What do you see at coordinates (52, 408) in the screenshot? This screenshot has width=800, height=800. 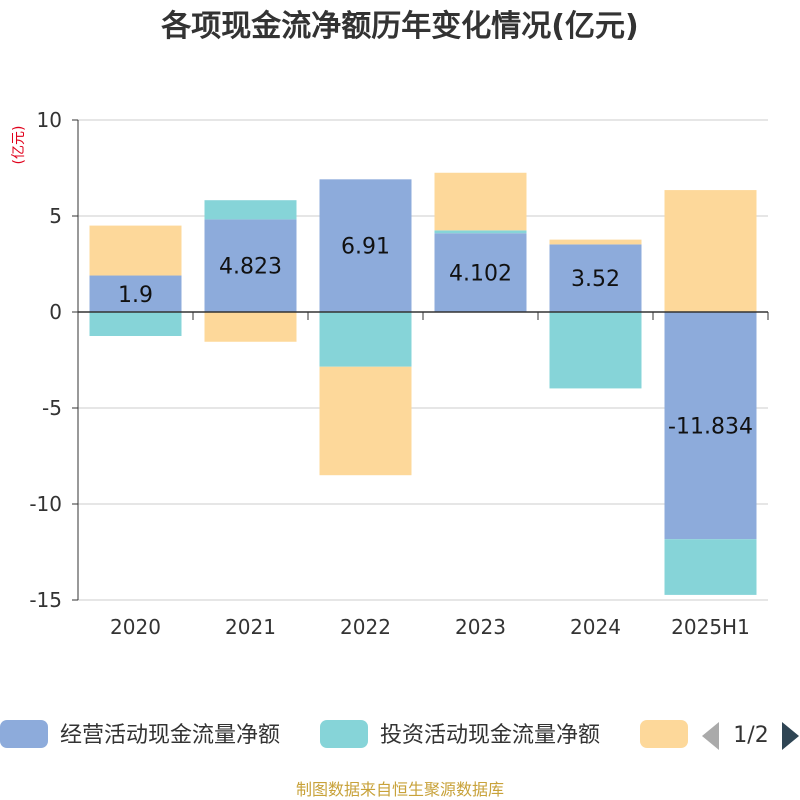 I see `y-tick-label: -5` at bounding box center [52, 408].